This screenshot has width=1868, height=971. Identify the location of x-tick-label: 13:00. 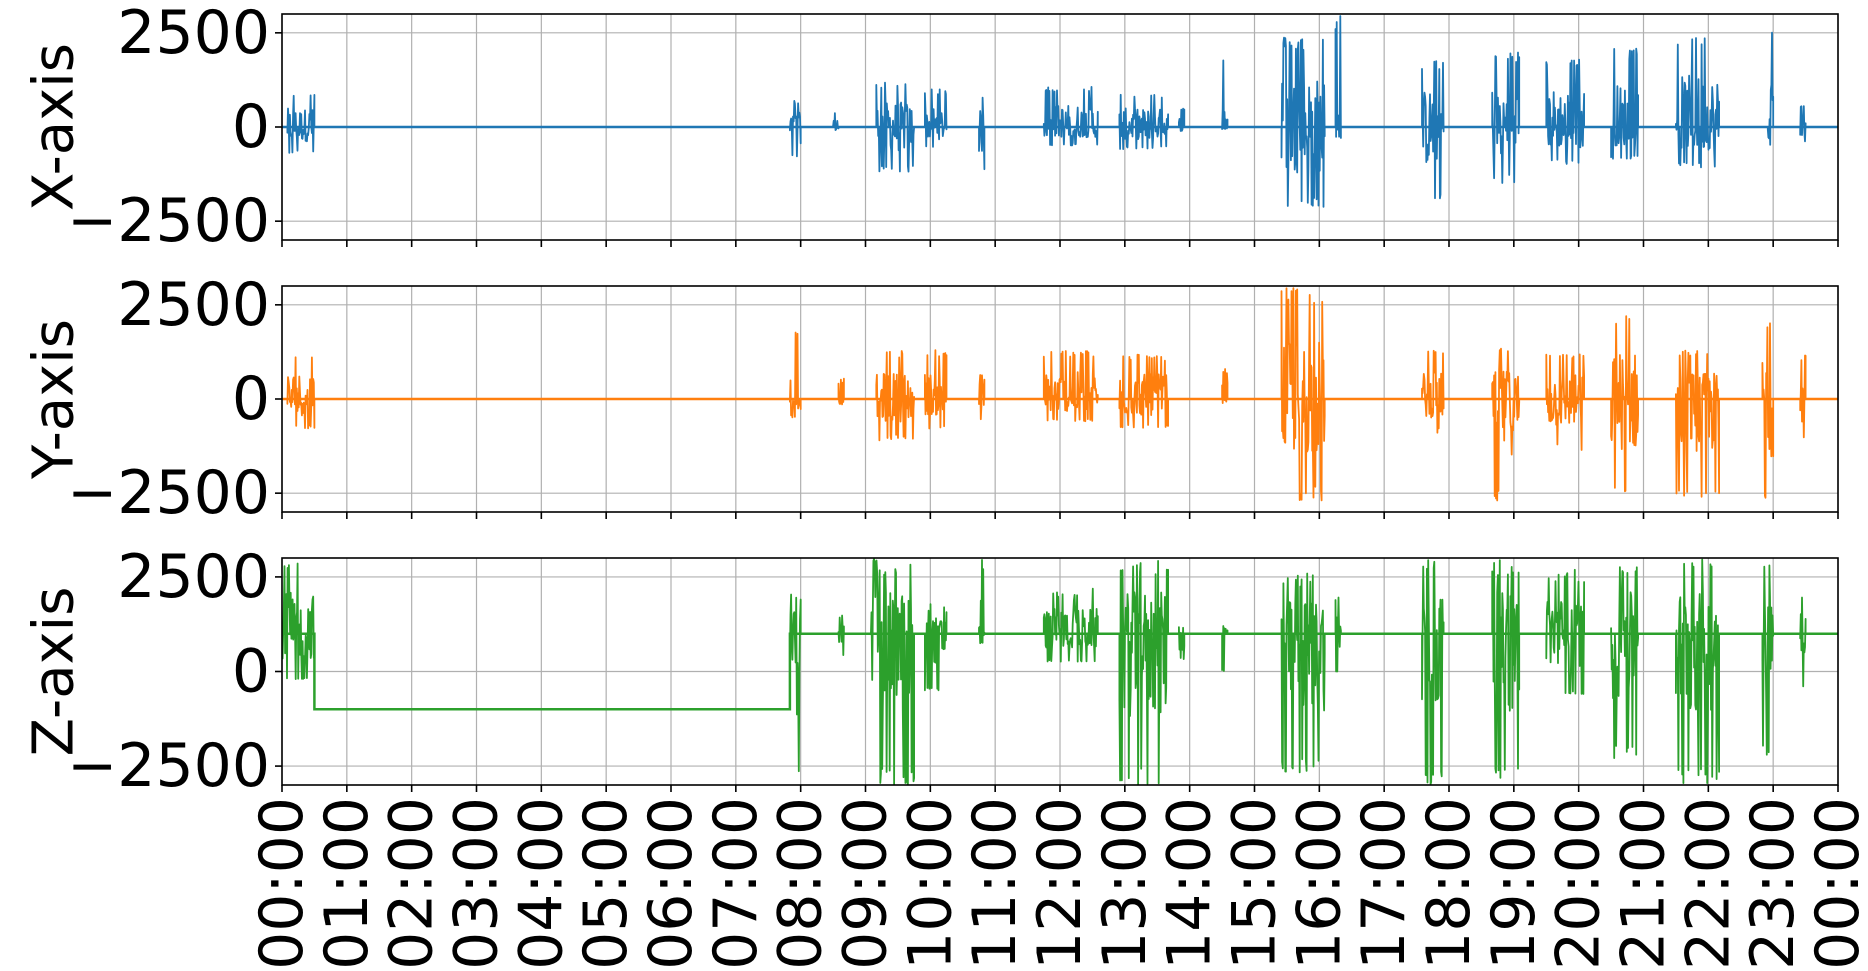
(1125, 883).